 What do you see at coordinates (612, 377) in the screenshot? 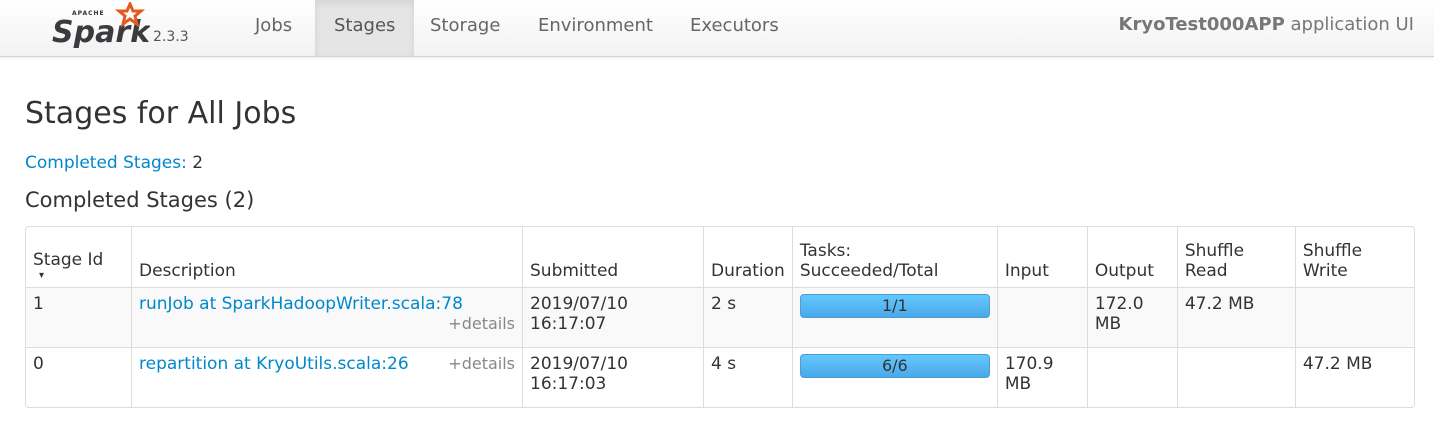
I see `submitted: 2019/07/10 16:17:03` at bounding box center [612, 377].